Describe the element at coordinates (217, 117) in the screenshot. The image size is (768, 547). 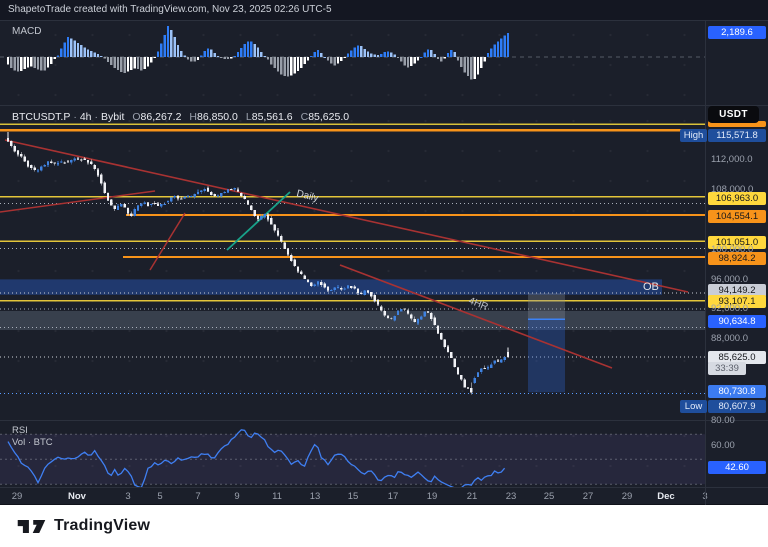
I see `ohlc-value: 86,850.0` at that location.